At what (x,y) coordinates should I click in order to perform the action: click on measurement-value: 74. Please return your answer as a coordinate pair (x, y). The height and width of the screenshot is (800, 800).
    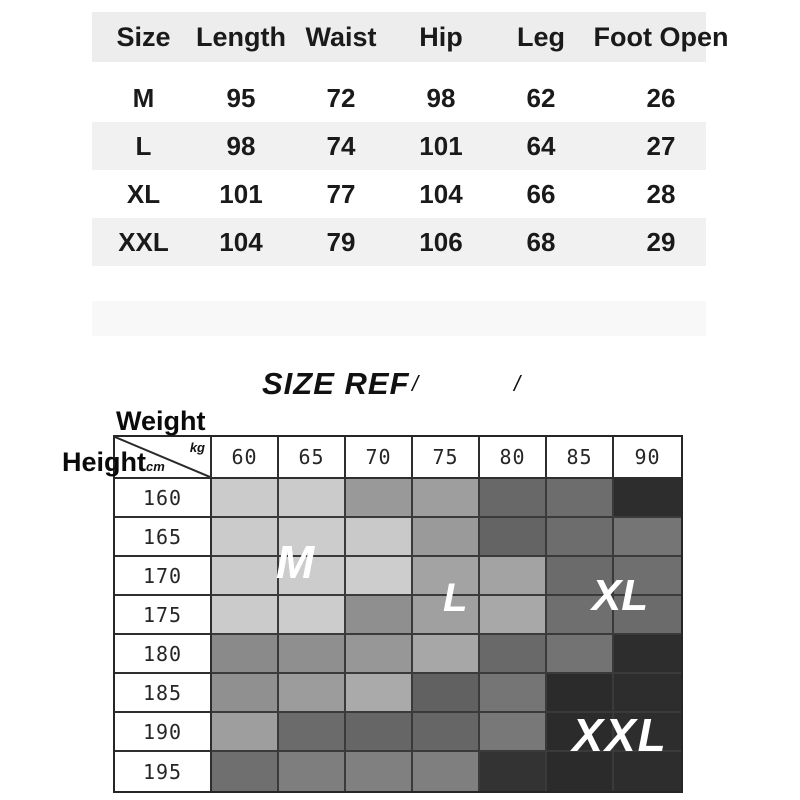
    Looking at the image, I should click on (341, 145).